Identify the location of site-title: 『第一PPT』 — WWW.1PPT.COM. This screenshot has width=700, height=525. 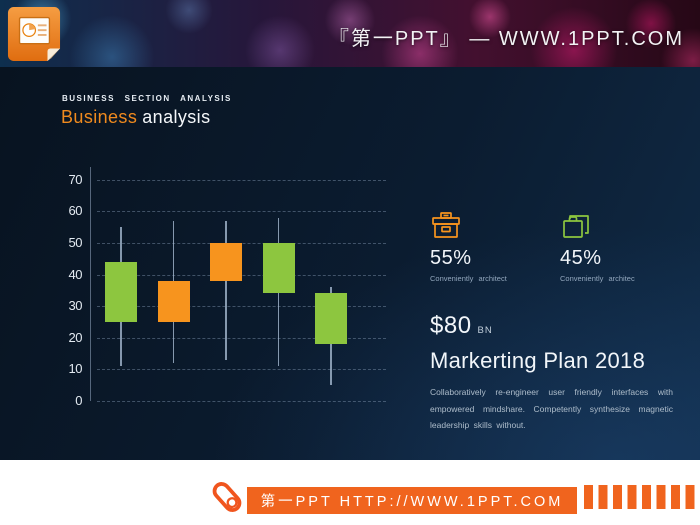
(506, 39).